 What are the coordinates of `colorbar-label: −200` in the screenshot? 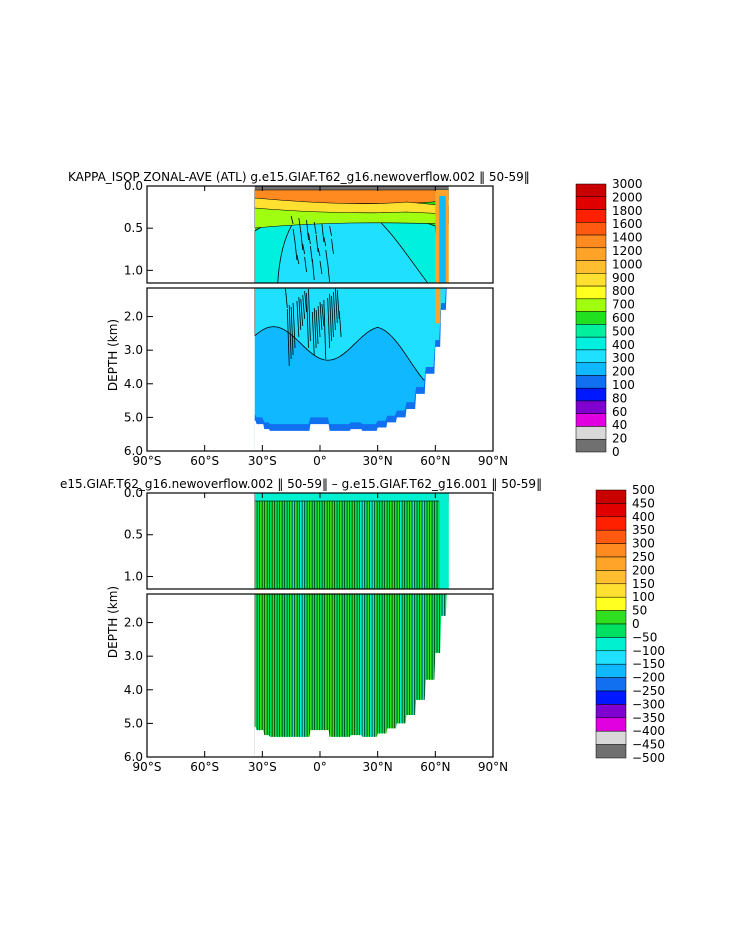 It's located at (648, 678).